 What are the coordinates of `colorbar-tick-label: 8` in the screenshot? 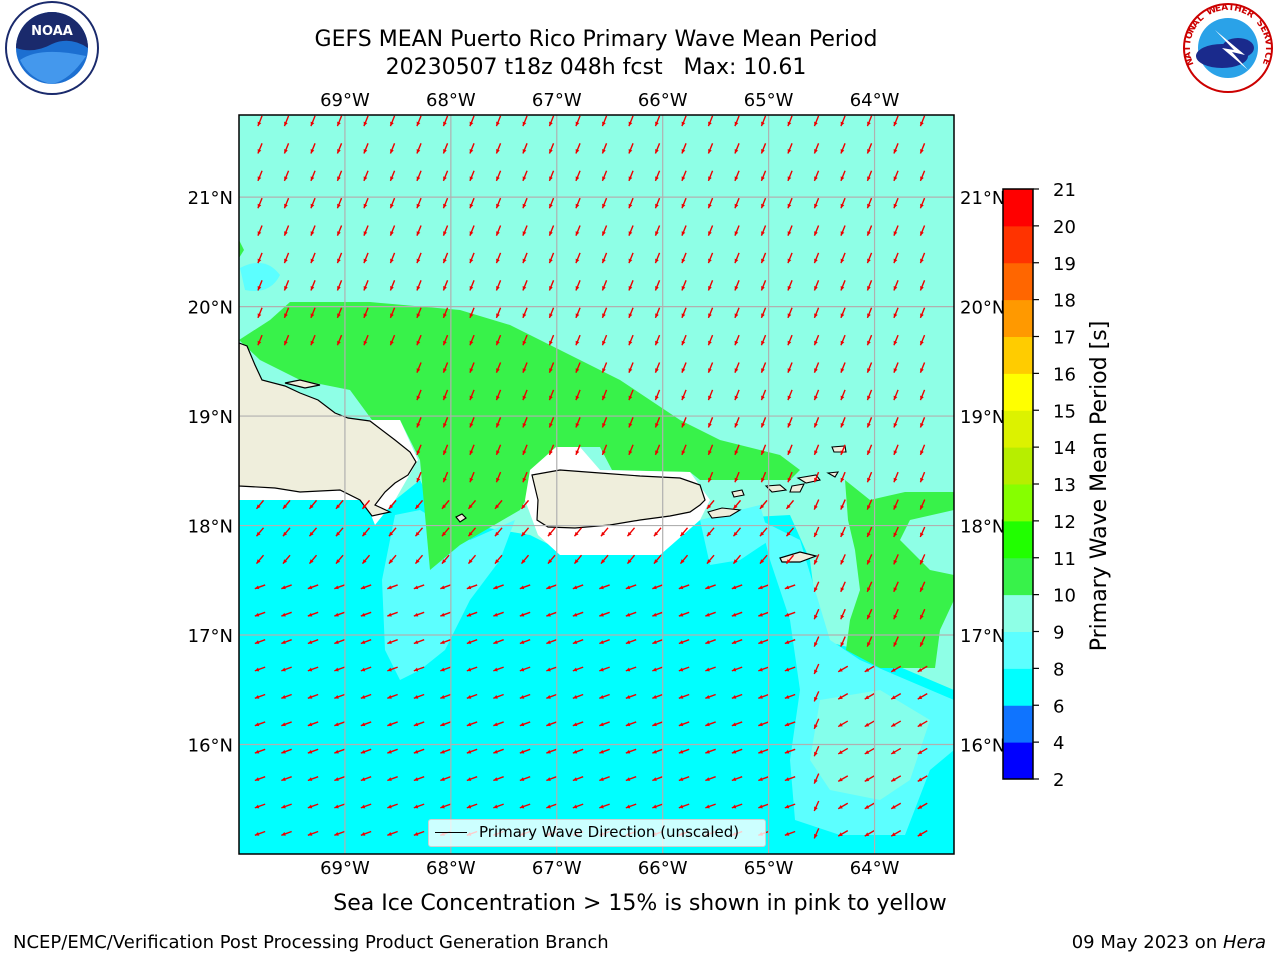 It's located at (1058, 669).